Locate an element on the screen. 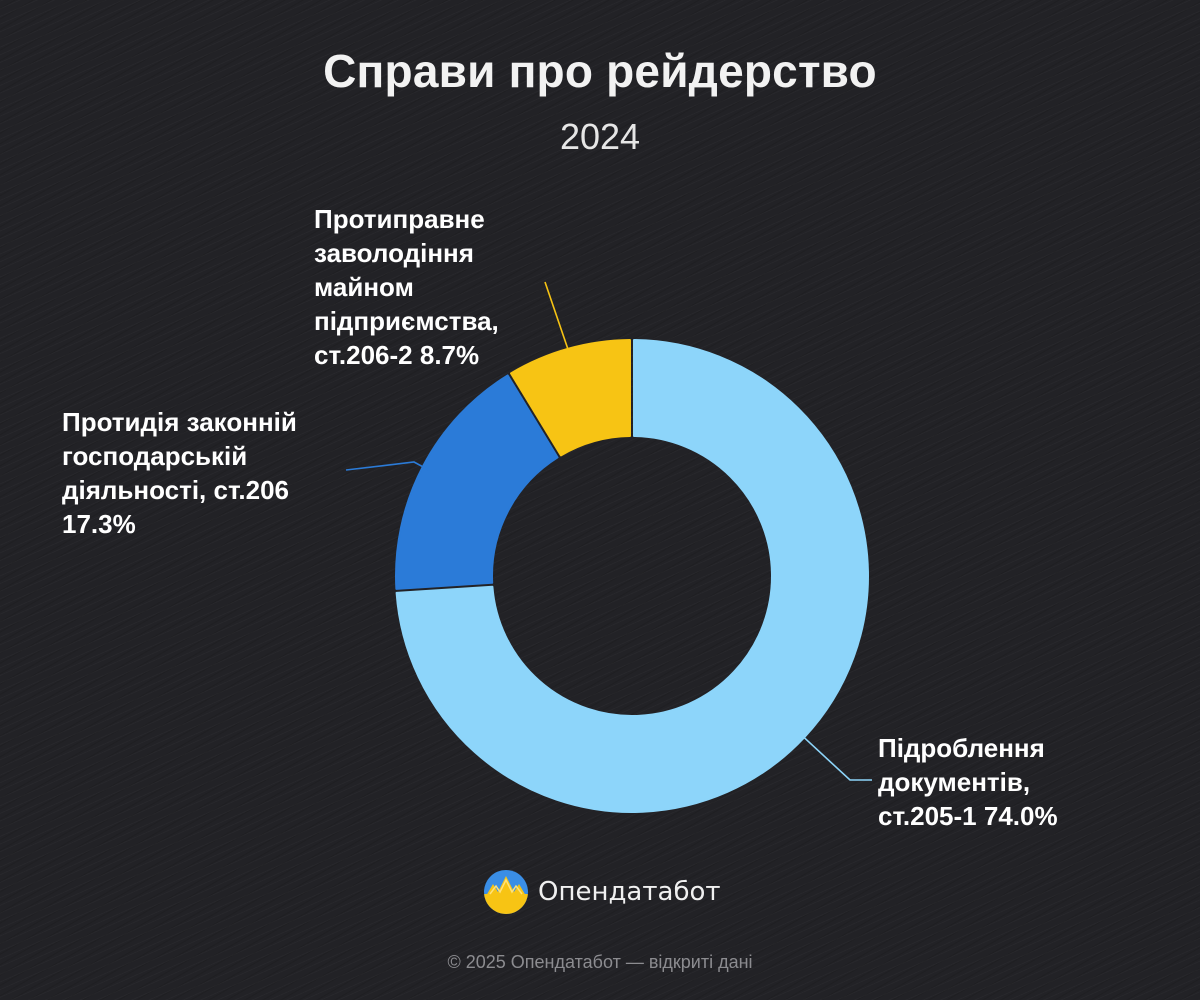 This screenshot has height=1000, width=1200. slice-obstruction-business is located at coordinates (477, 482).